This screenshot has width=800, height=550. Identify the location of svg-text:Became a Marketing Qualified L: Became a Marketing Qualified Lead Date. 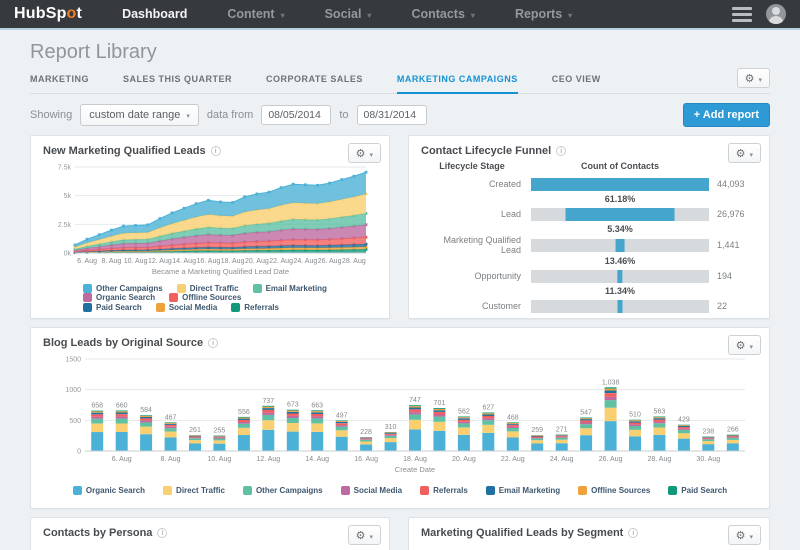
(220, 271).